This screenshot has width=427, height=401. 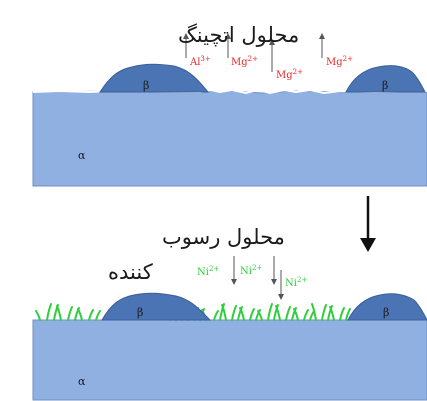 What do you see at coordinates (339, 61) in the screenshot?
I see `top-ion-4: Mg2+` at bounding box center [339, 61].